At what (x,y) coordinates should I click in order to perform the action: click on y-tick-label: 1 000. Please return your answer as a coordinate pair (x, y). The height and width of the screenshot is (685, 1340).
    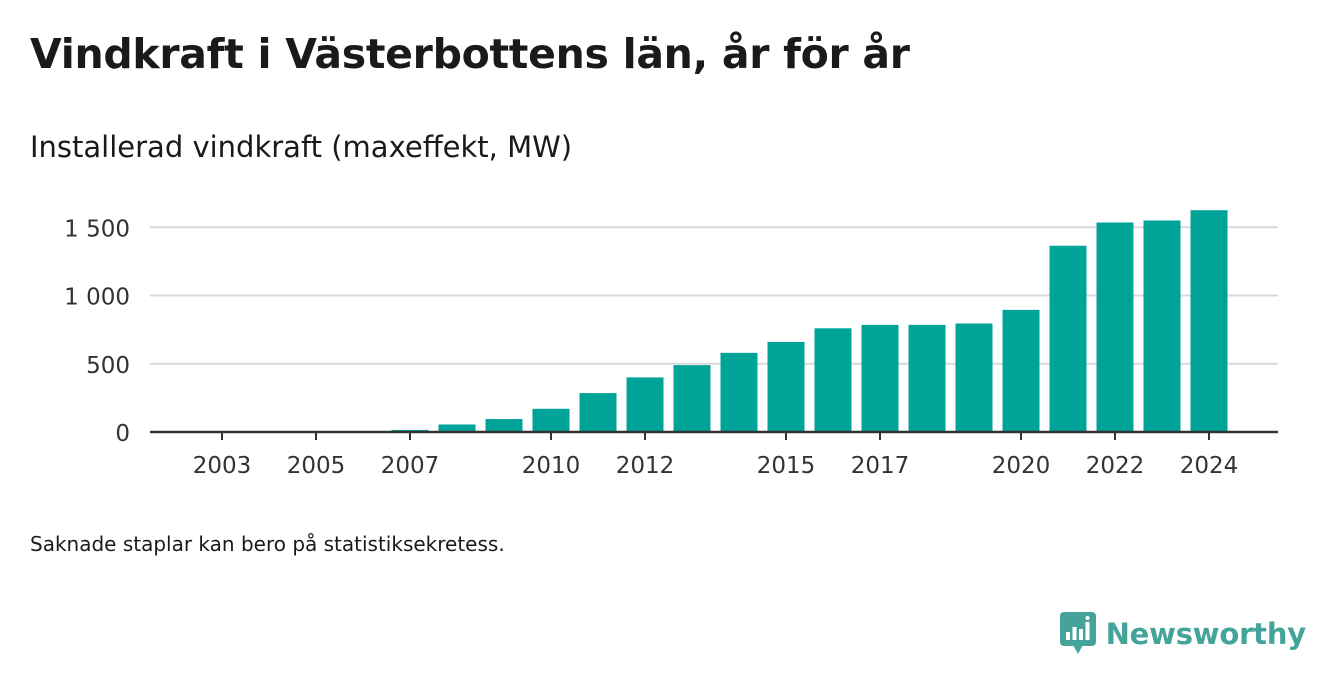
    Looking at the image, I should click on (97, 298).